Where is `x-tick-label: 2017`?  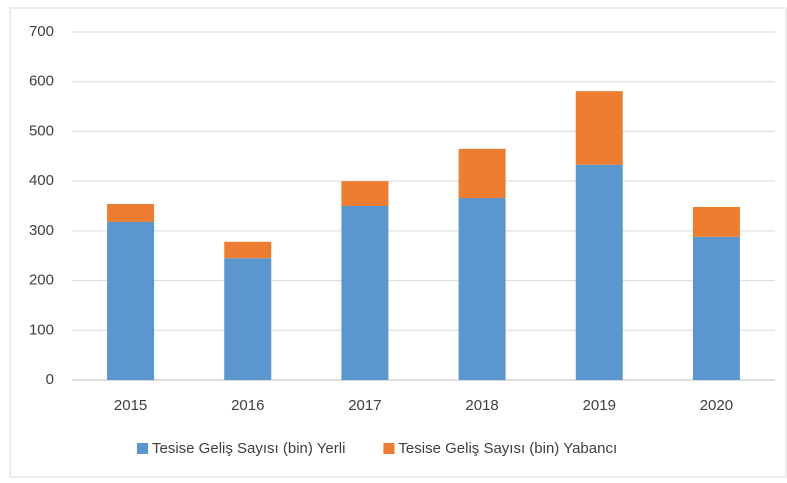 x-tick-label: 2017 is located at coordinates (364, 405).